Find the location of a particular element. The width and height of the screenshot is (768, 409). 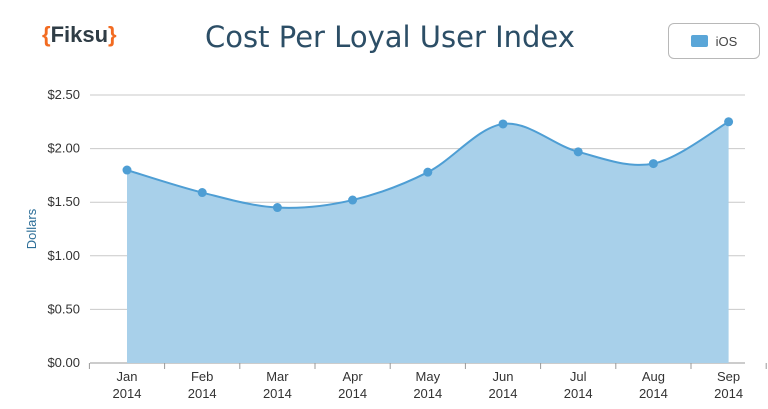

legend: iOS is located at coordinates (714, 41).